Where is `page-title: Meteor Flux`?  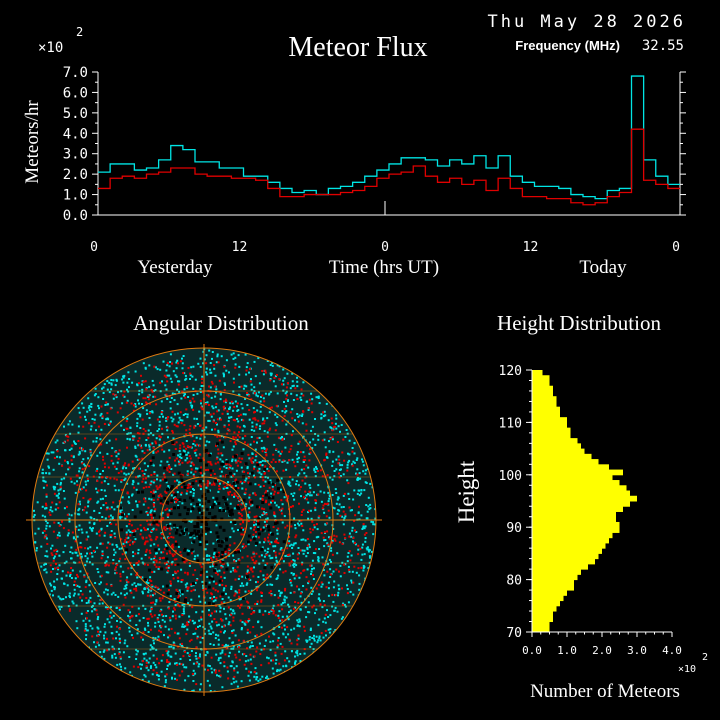 page-title: Meteor Flux is located at coordinates (357, 47).